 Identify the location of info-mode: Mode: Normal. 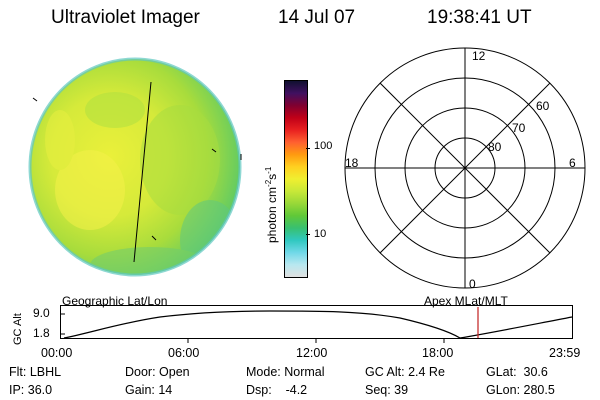
(285, 372).